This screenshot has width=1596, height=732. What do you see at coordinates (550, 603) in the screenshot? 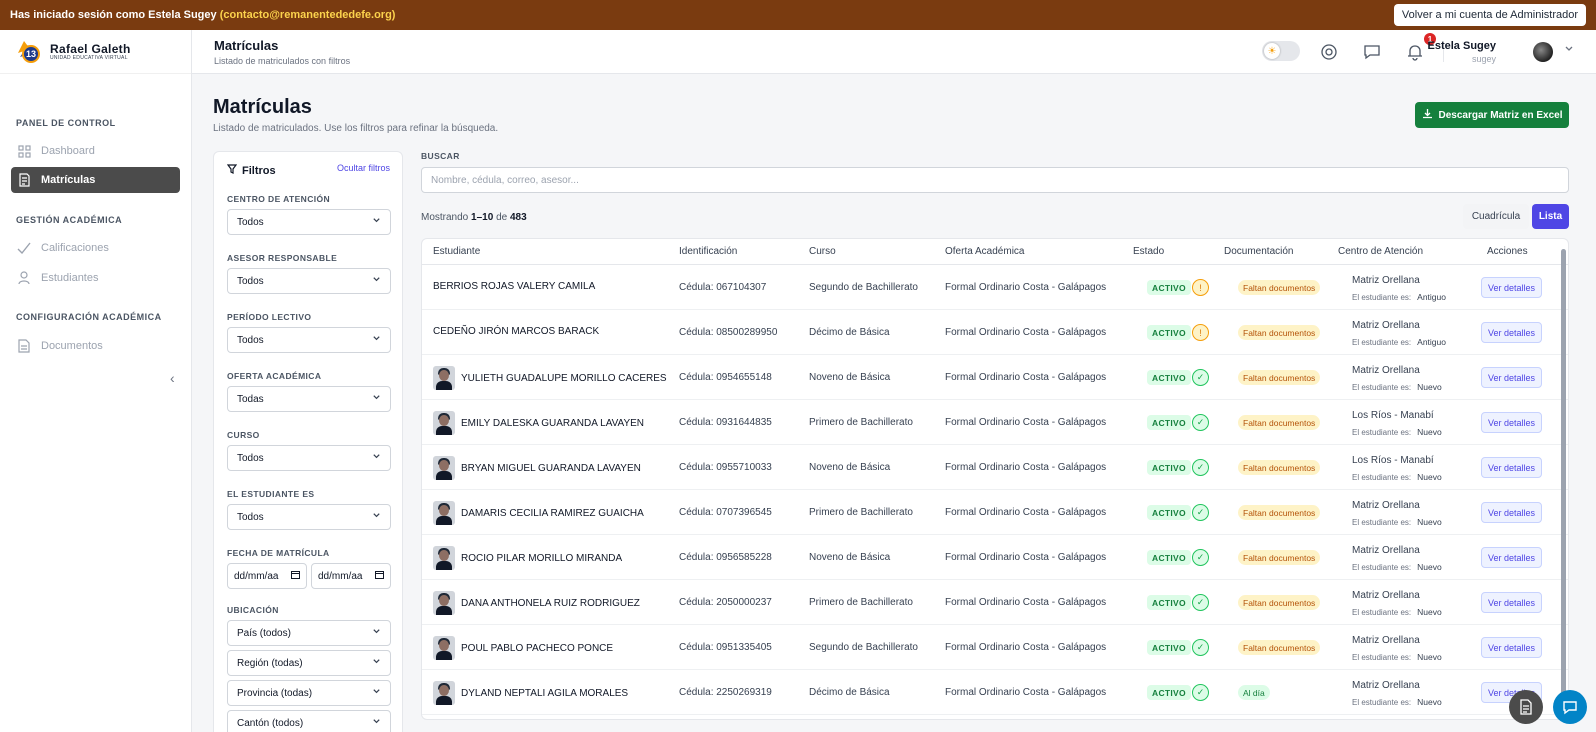
I see `student-name: DANA ANTHONELA RUIZ RODRIGUEZ` at bounding box center [550, 603].